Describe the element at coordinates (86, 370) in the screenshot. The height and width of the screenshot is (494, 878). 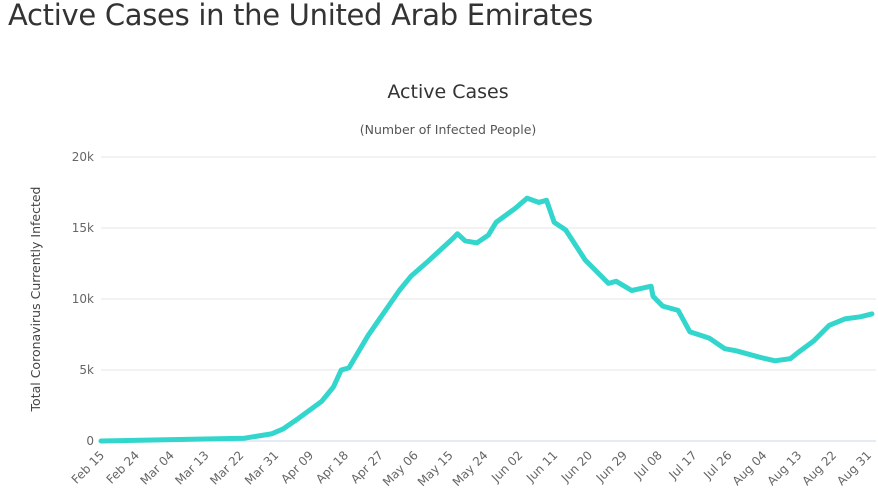
I see `y-tick-label: 5k` at that location.